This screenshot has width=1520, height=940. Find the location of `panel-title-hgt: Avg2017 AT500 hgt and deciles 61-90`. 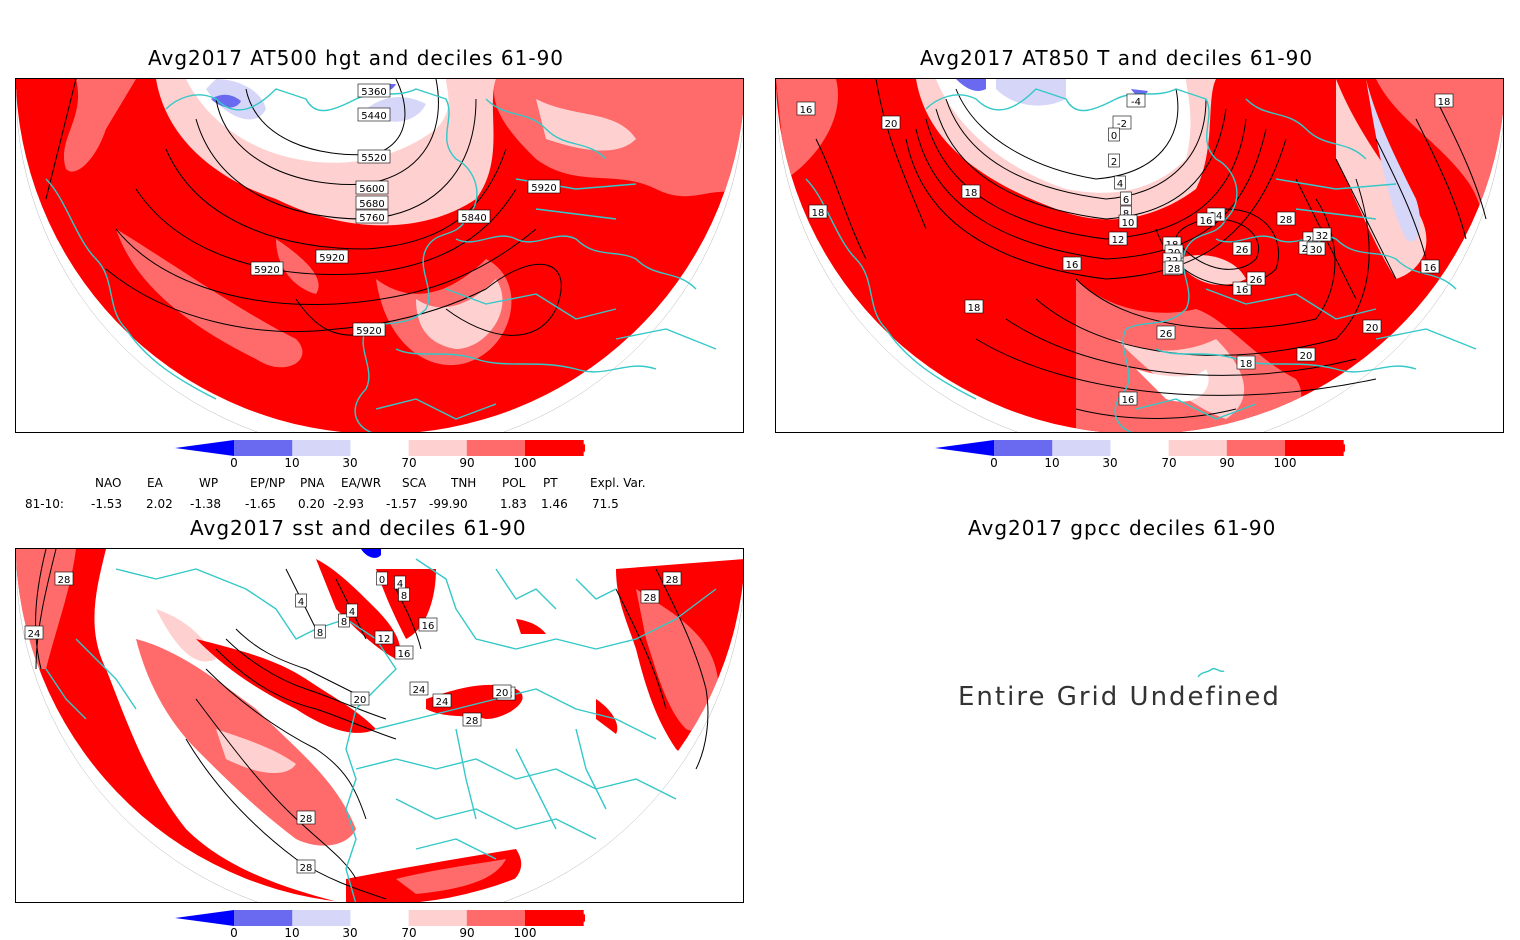

panel-title-hgt: Avg2017 AT500 hgt and deciles 61-90 is located at coordinates (356, 58).